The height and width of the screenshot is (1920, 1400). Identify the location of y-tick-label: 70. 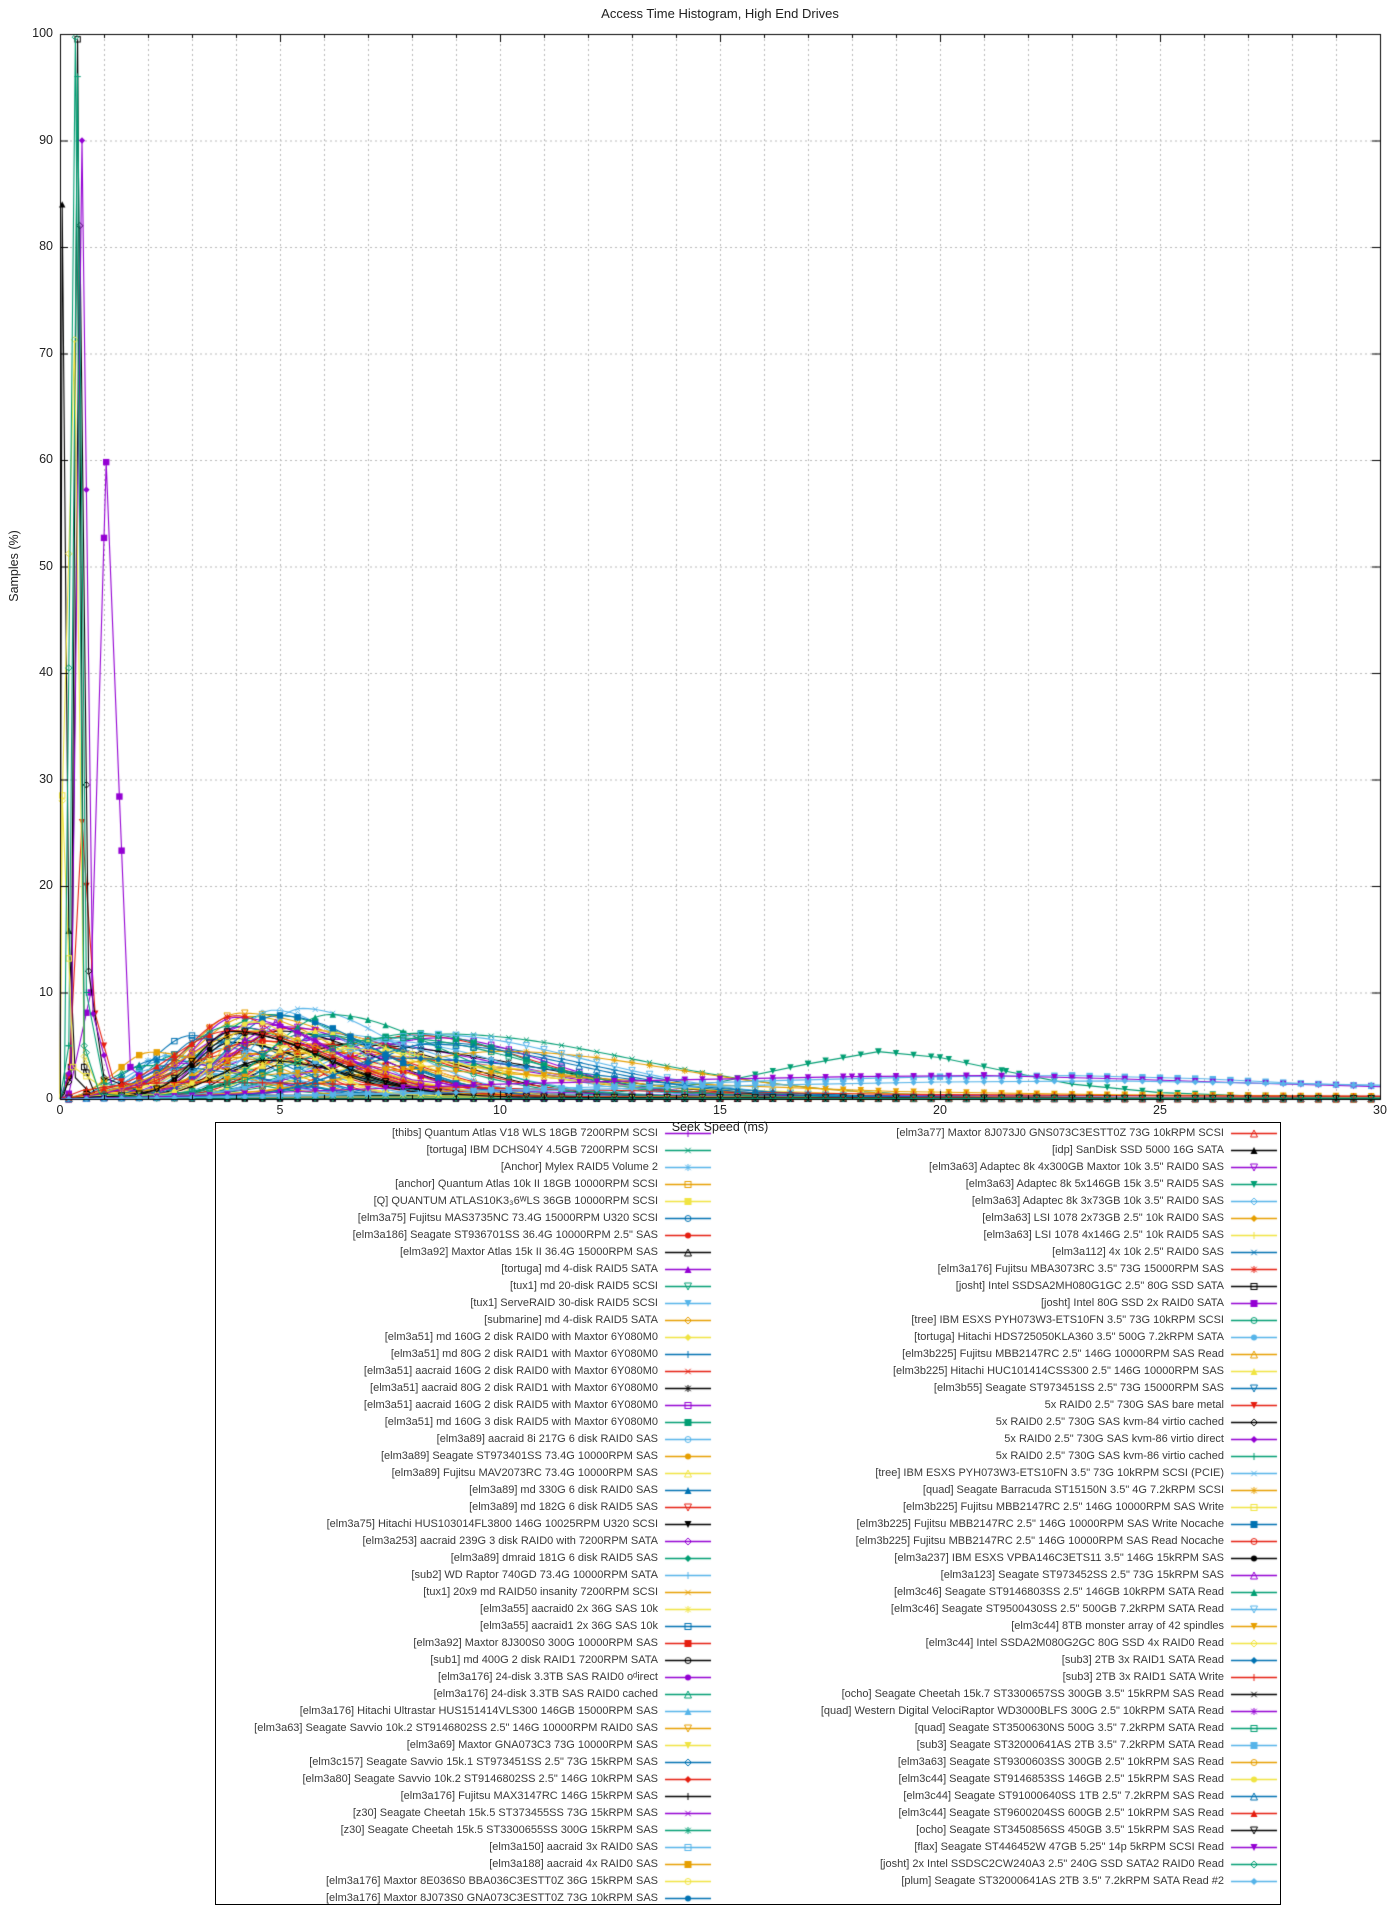
(46, 352).